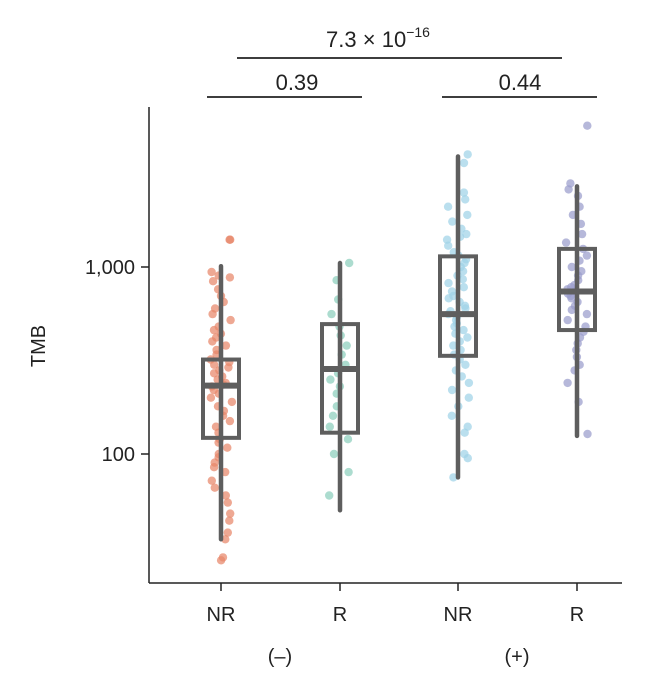 This screenshot has height=680, width=664. Describe the element at coordinates (39, 346) in the screenshot. I see `y-axis-title: TMB` at that location.